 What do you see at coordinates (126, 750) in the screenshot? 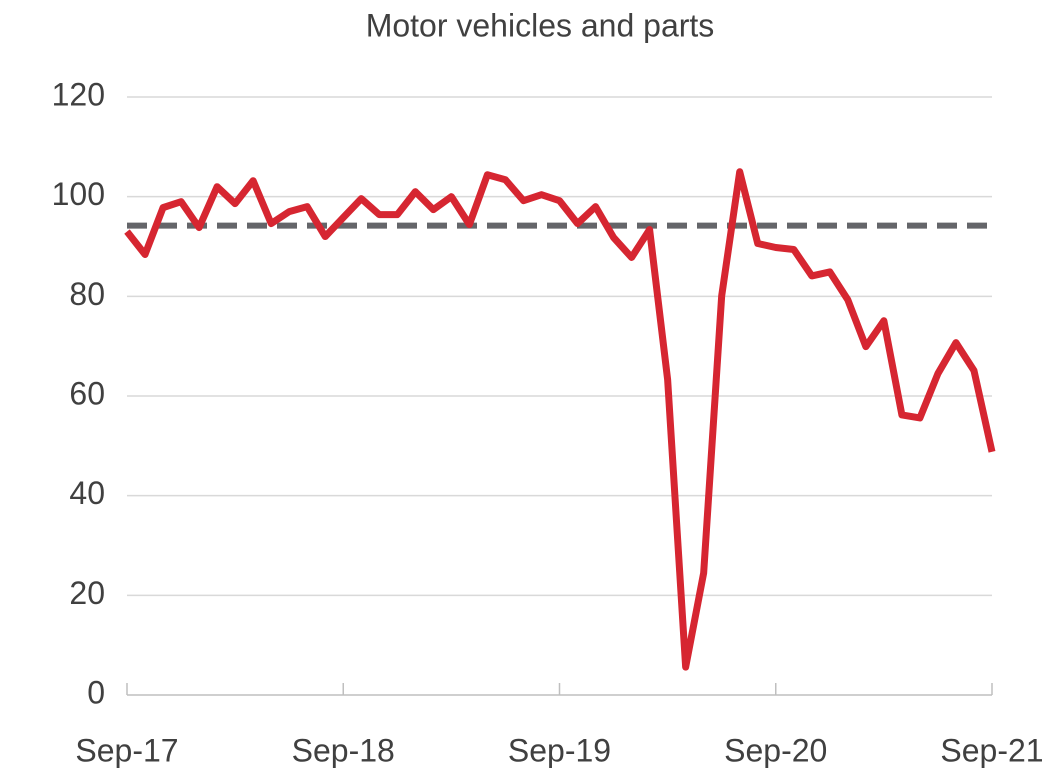
I see `x-tick-label: Sep-17` at bounding box center [126, 750].